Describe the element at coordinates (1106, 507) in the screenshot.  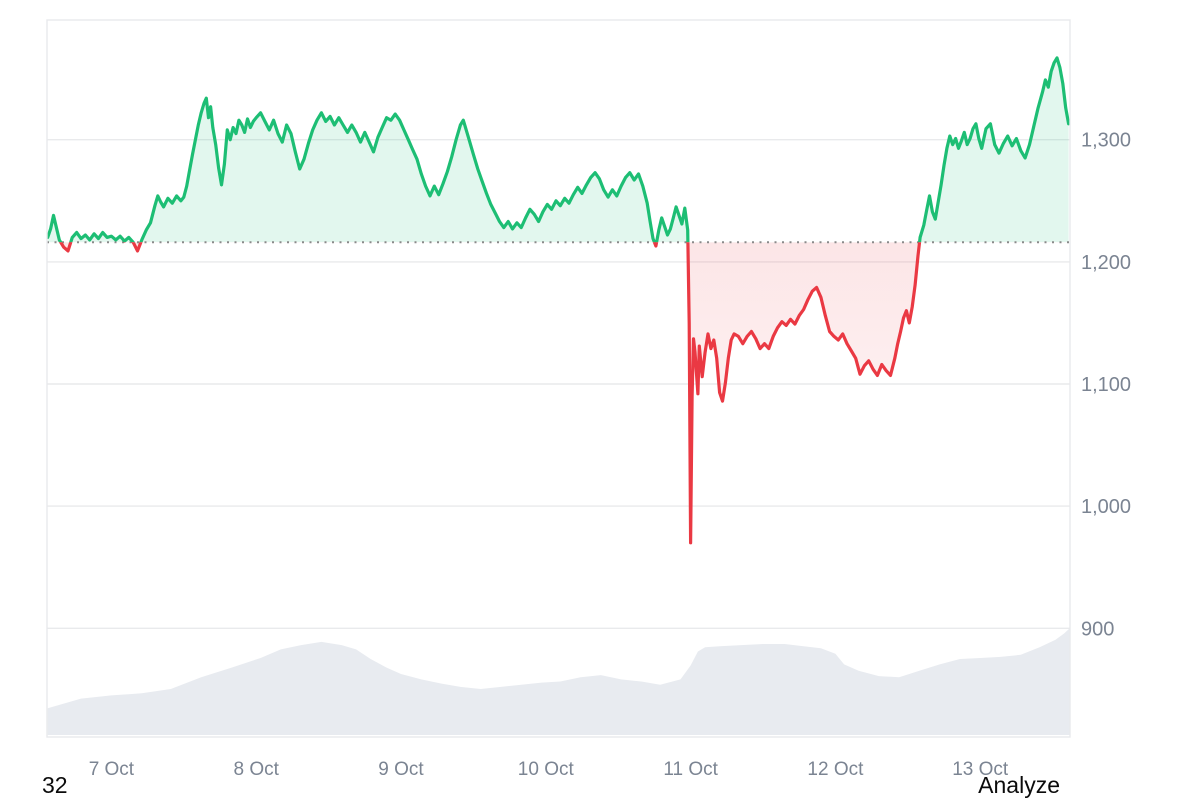
I see `y-tick-label: 1,000` at that location.